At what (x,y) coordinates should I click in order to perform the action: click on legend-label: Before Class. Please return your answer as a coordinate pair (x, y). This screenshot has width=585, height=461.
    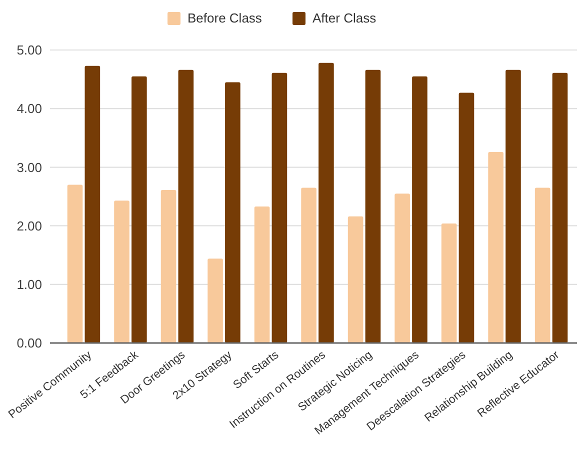
    Looking at the image, I should click on (225, 18).